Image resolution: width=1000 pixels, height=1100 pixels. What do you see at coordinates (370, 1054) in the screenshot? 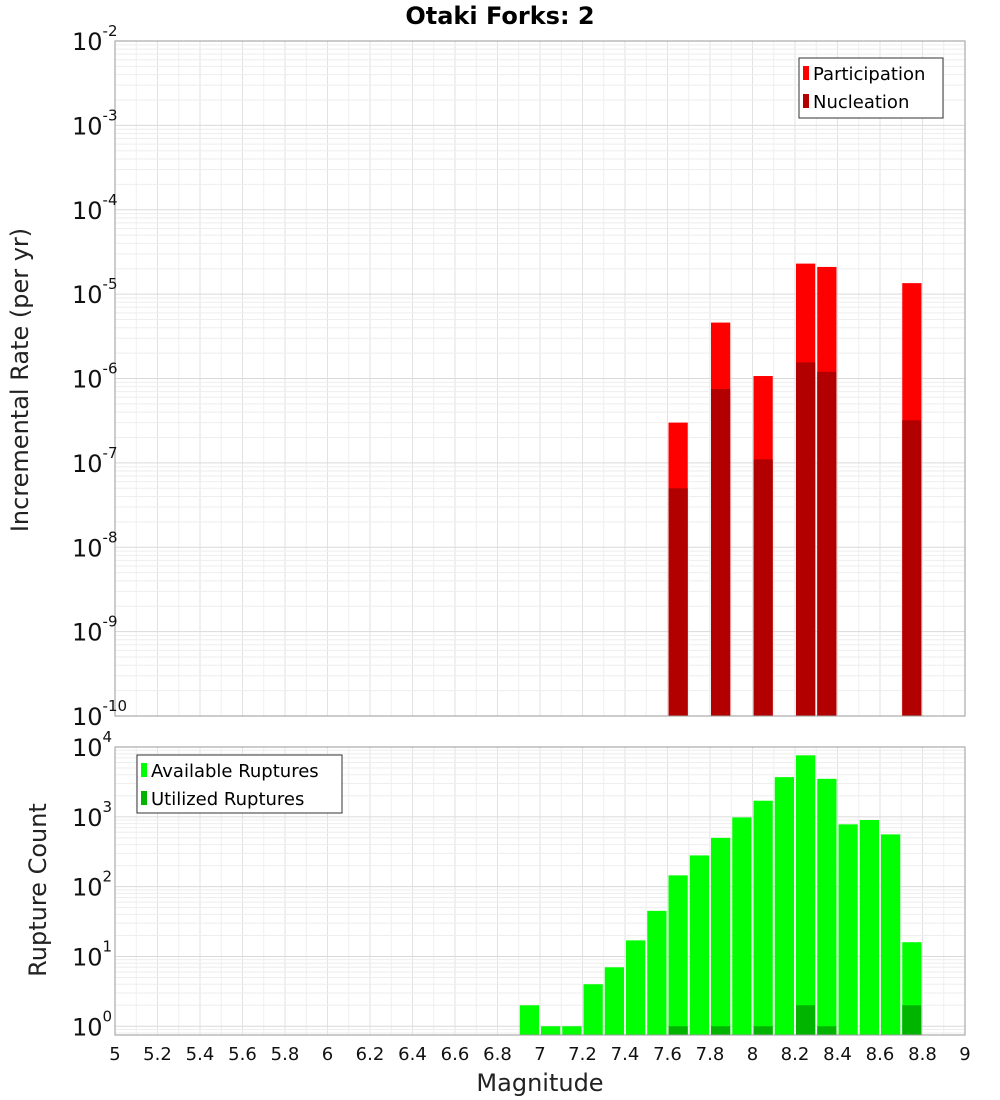
I see `x-tick-label: 6.2` at bounding box center [370, 1054].